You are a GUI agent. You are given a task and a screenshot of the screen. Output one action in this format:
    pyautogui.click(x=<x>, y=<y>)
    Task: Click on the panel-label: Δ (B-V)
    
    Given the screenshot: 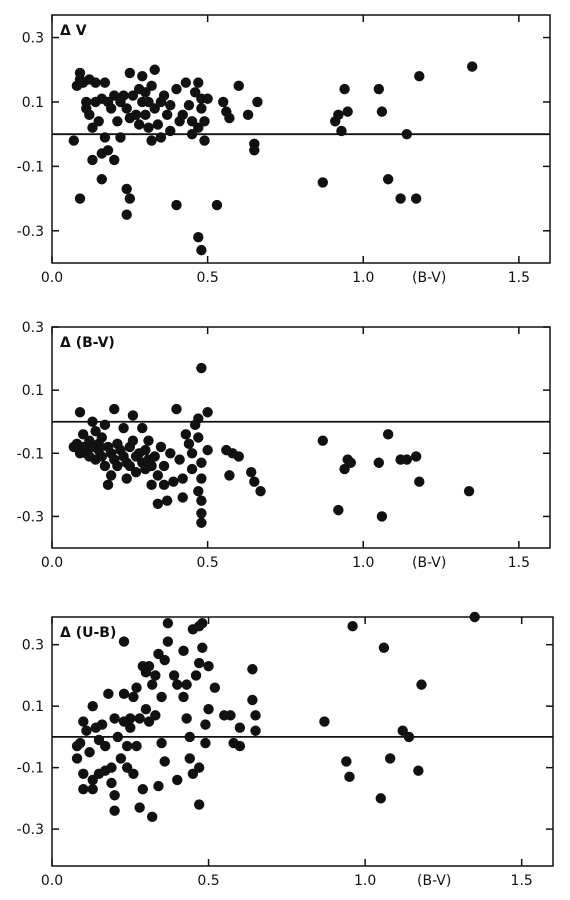 What is the action you would take?
    pyautogui.click(x=87, y=343)
    